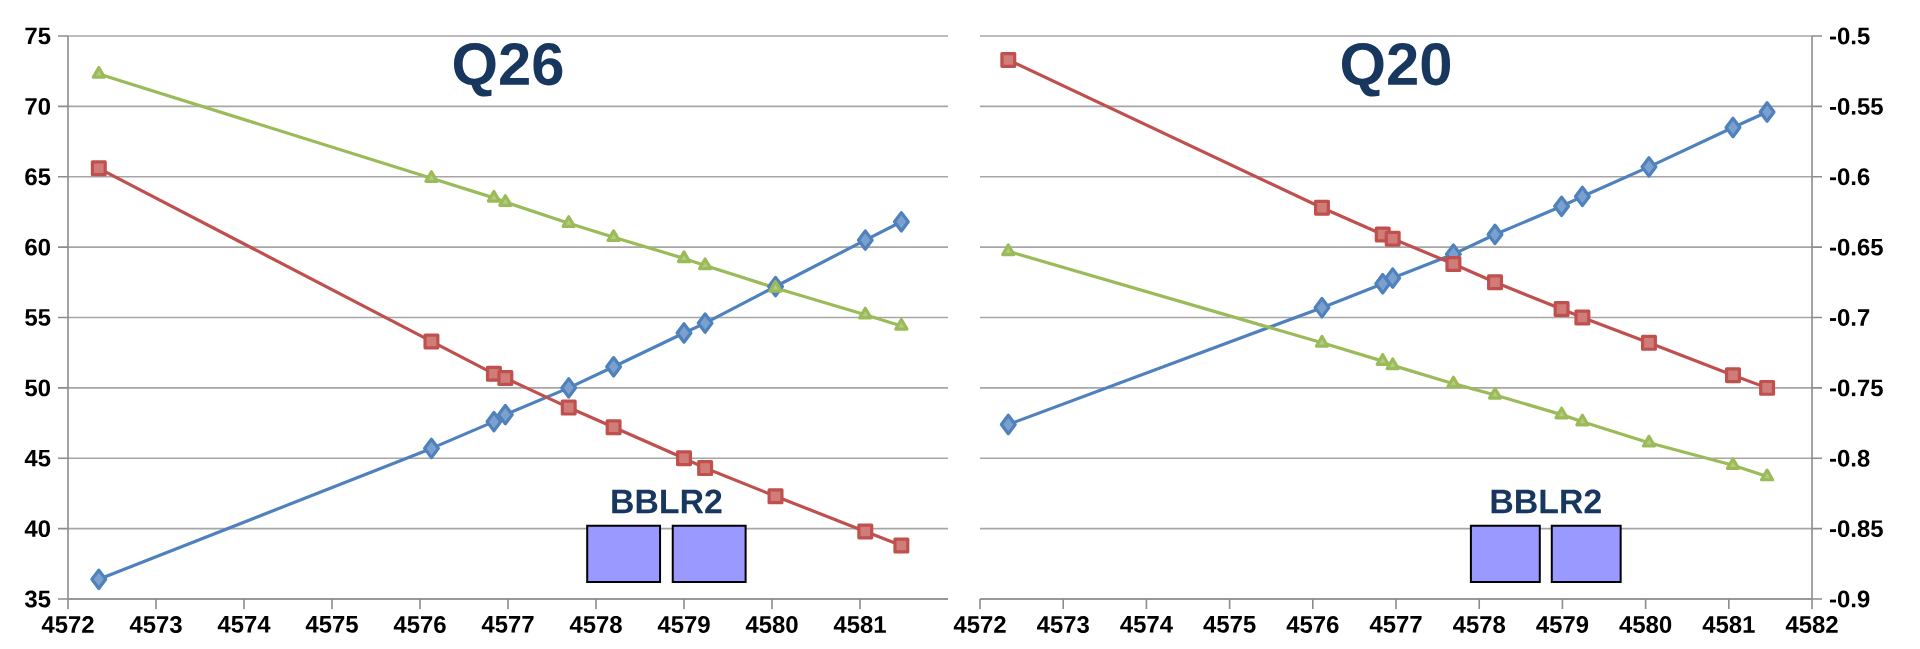  I want to click on x-tick-label: 4582, so click(1811, 624).